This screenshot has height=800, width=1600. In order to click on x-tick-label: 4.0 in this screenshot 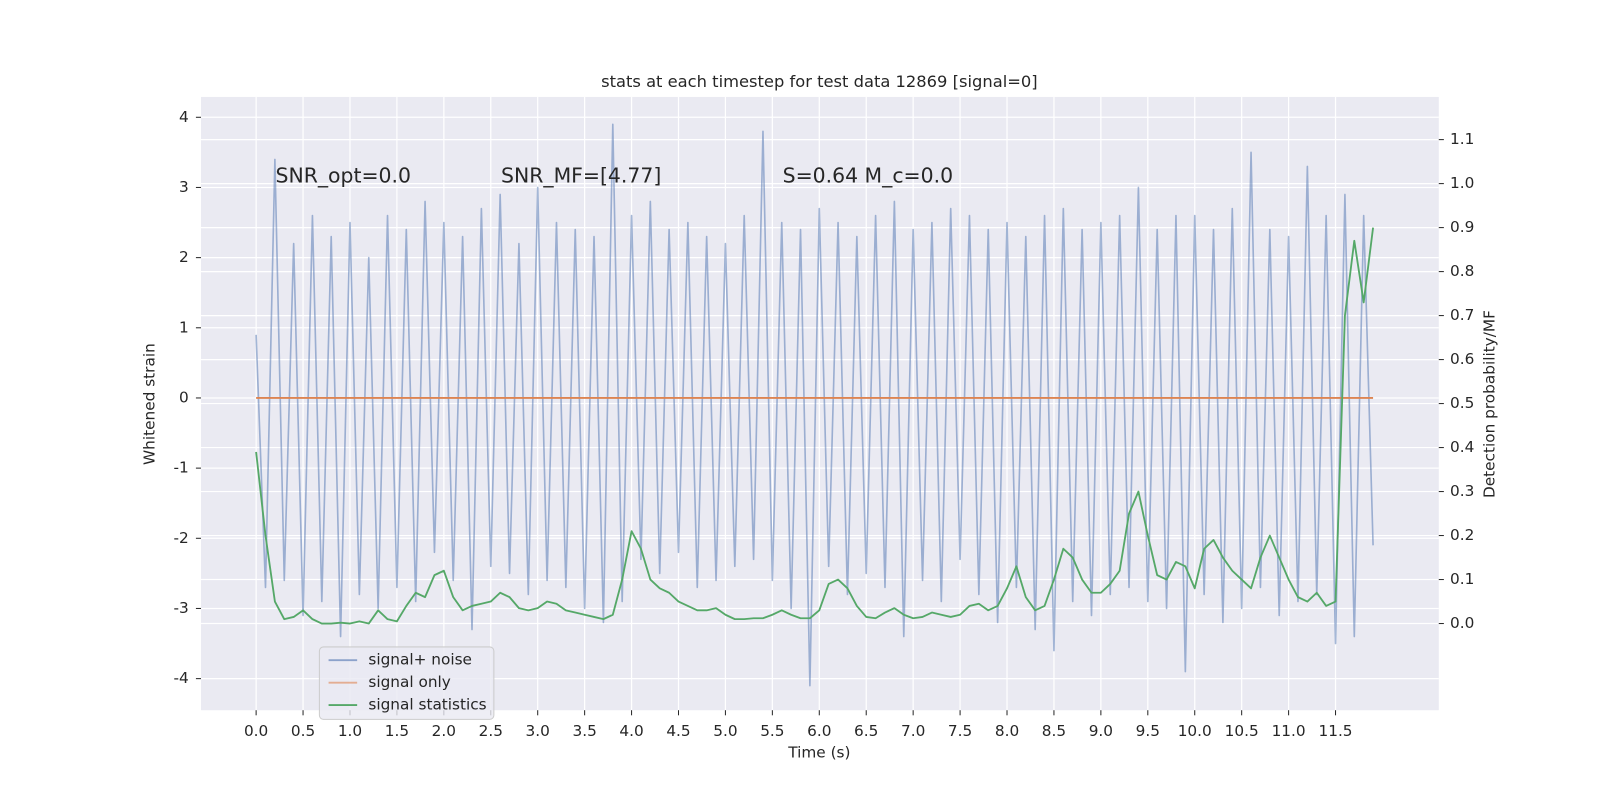, I will do `click(631, 731)`.